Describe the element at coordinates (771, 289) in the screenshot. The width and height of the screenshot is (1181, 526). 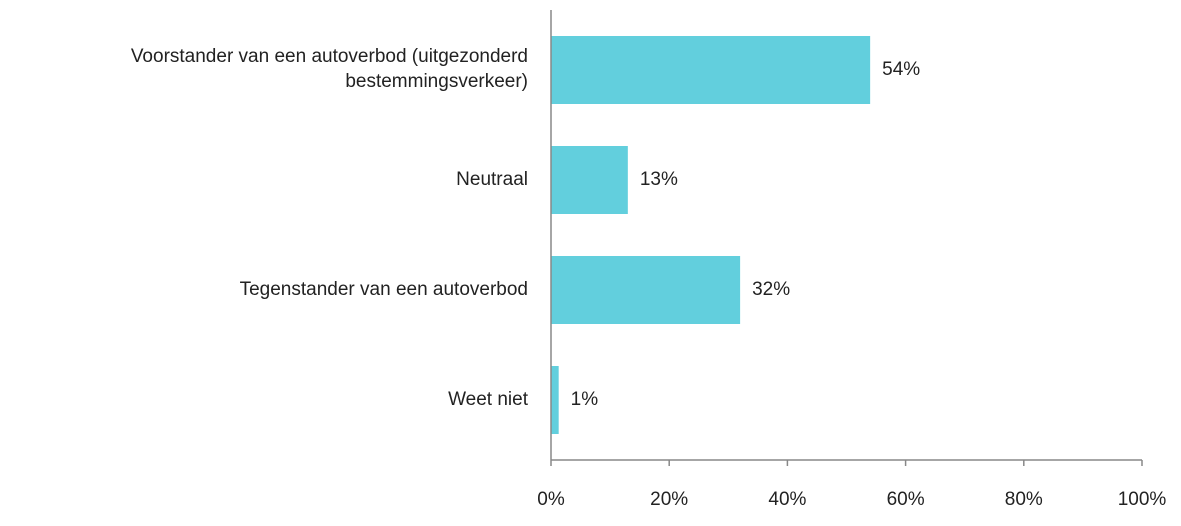
I see `value-label: 32%` at that location.